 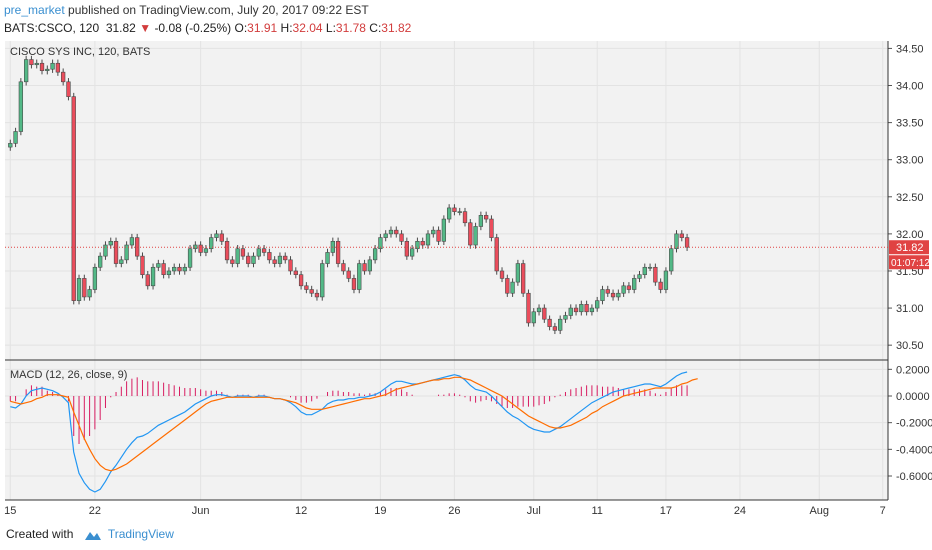 What do you see at coordinates (354, 424) in the screenshot?
I see `signal-line` at bounding box center [354, 424].